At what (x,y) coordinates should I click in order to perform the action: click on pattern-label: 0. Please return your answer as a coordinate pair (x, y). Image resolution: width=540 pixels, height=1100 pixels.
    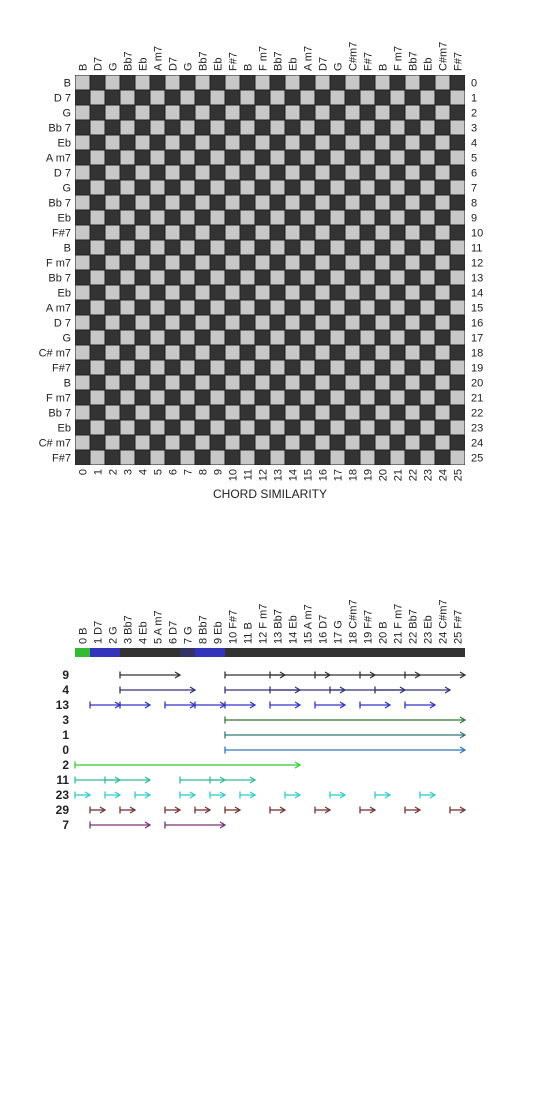
    Looking at the image, I should click on (65, 750).